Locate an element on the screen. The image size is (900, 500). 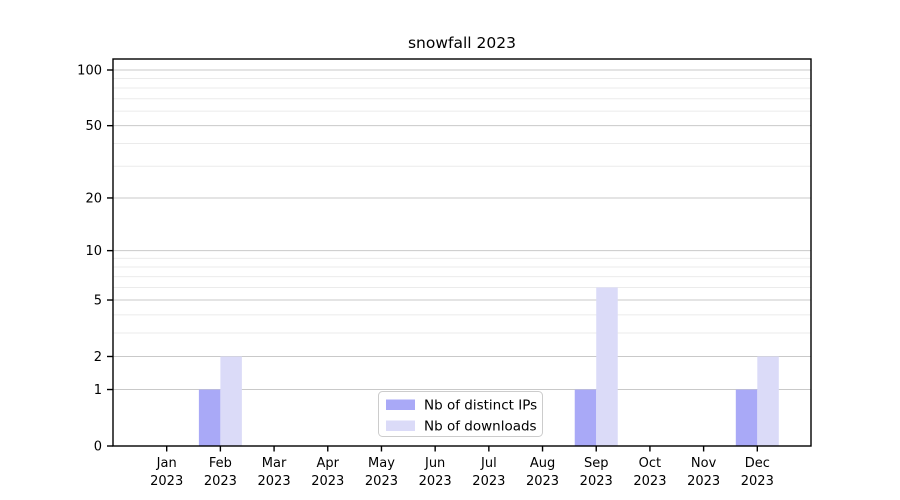
legend-label: Nb of downloads is located at coordinates (480, 427).